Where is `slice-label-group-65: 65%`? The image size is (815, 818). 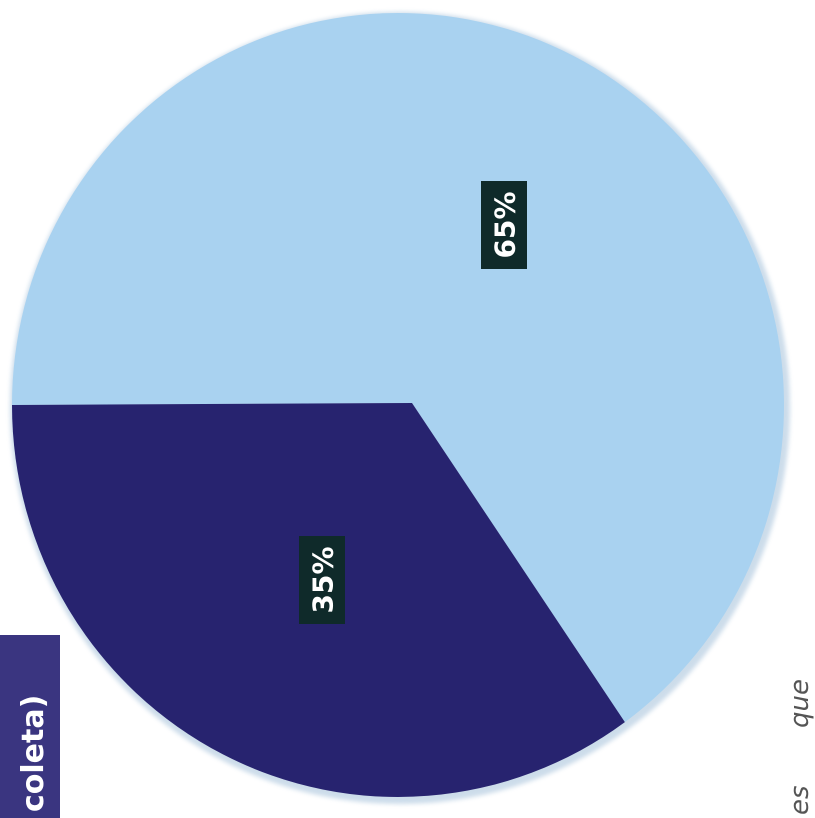
slice-label-group-65: 65% is located at coordinates (504, 225).